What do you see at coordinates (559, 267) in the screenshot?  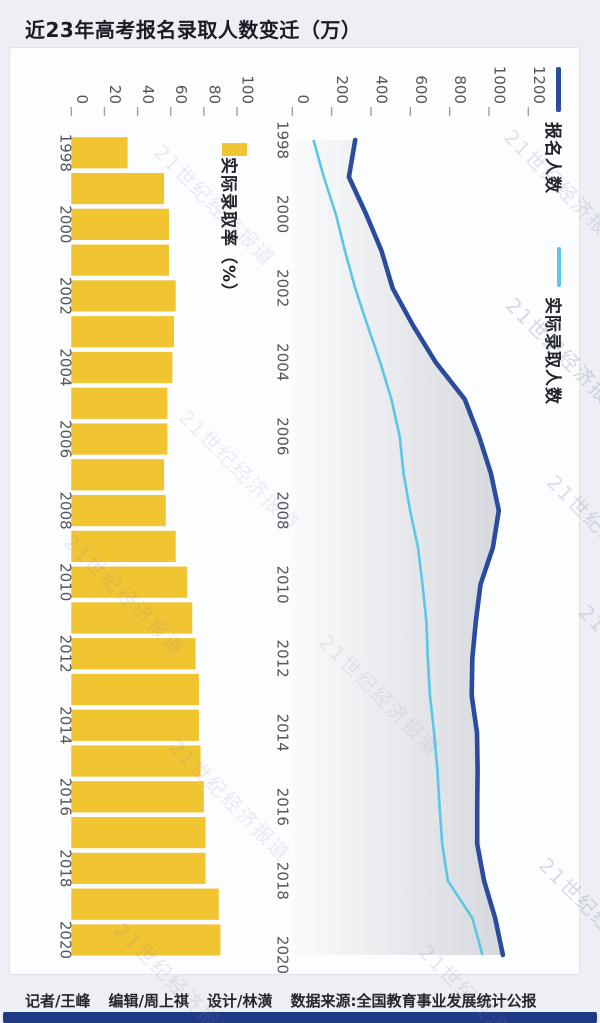 I see `admitted-legend-line` at bounding box center [559, 267].